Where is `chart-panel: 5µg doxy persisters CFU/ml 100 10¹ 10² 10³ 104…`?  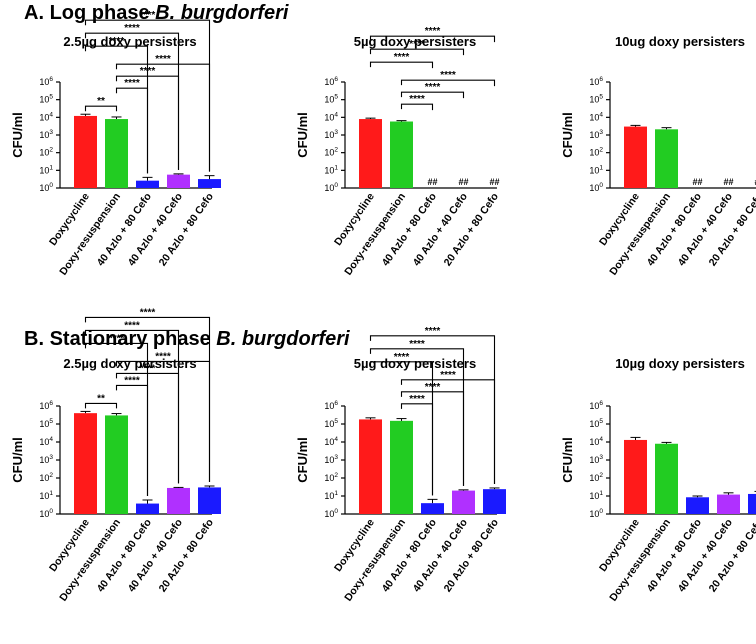
chart-panel: 5µg doxy persisters CFU/ml 100 10¹ 10² 10³ 104… is located at coordinates (398, 151).